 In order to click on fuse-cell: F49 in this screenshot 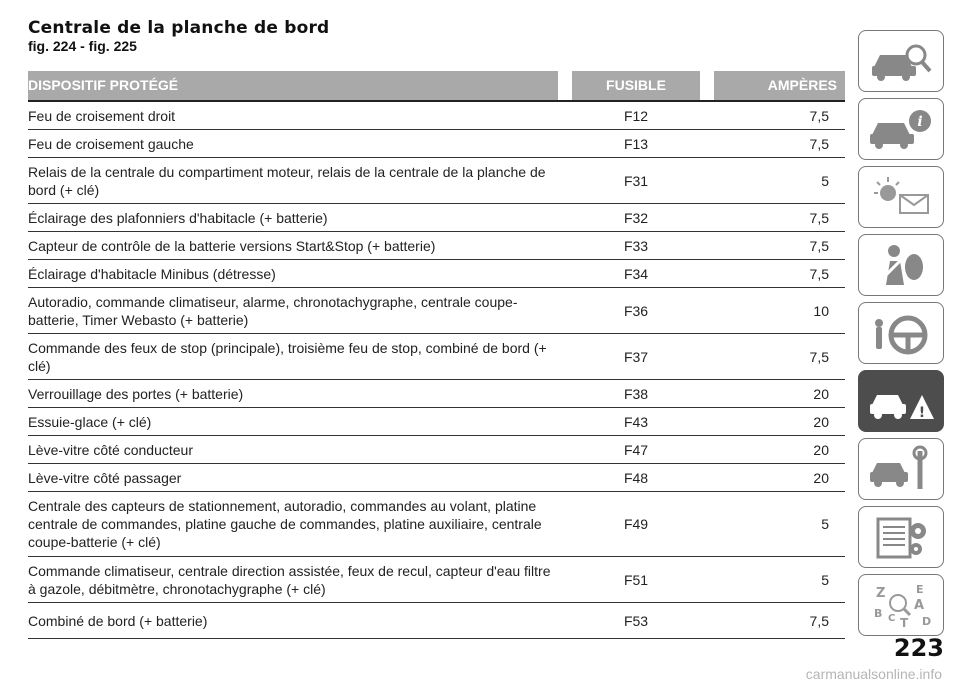, I will do `click(636, 524)`.